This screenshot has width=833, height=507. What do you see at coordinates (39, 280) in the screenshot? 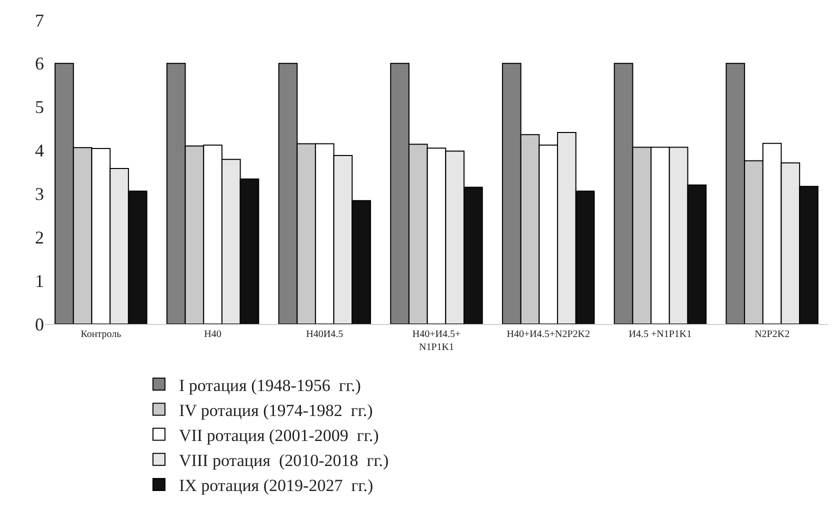
I see `y-tick-label: 1` at bounding box center [39, 280].